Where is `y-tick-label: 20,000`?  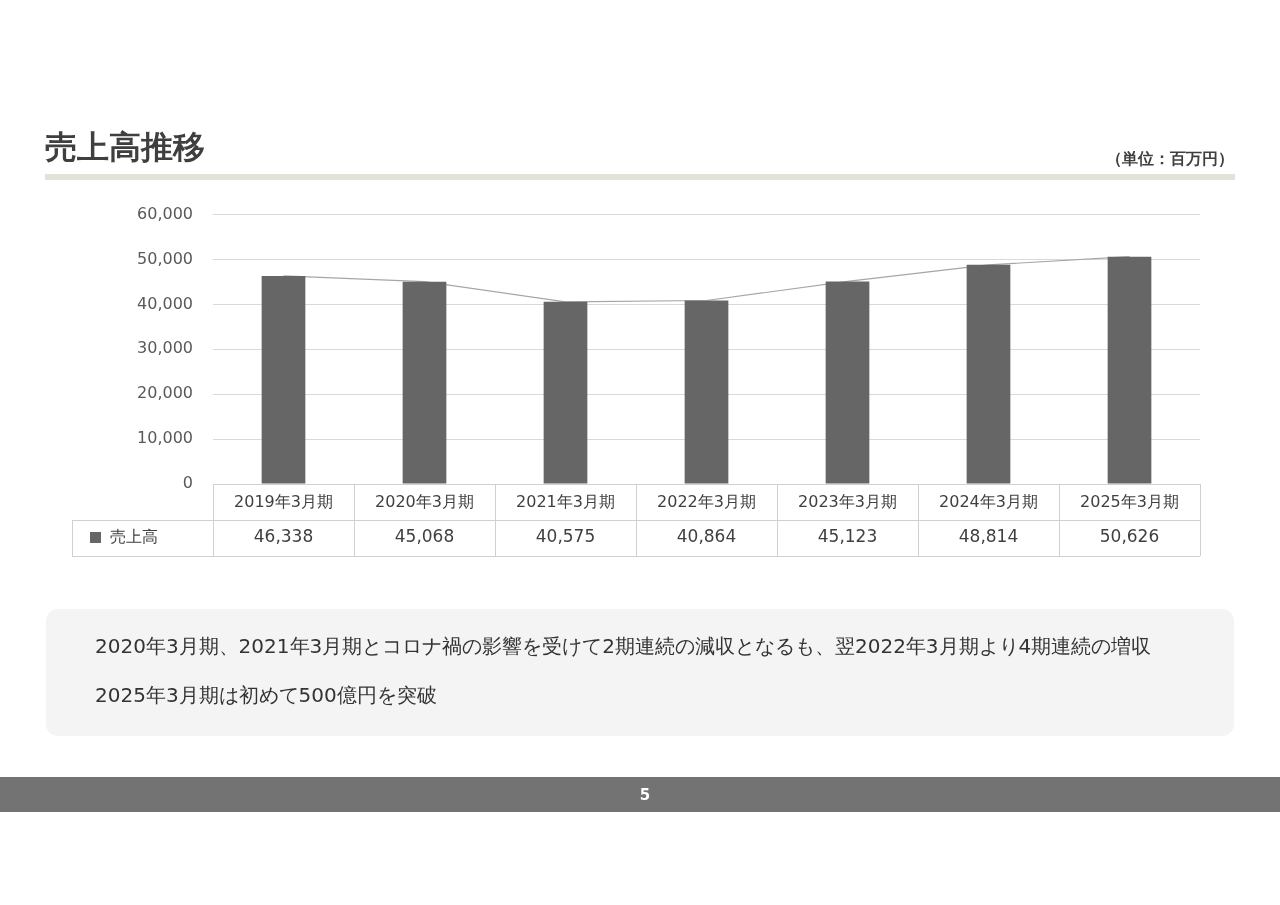 y-tick-label: 20,000 is located at coordinates (165, 393).